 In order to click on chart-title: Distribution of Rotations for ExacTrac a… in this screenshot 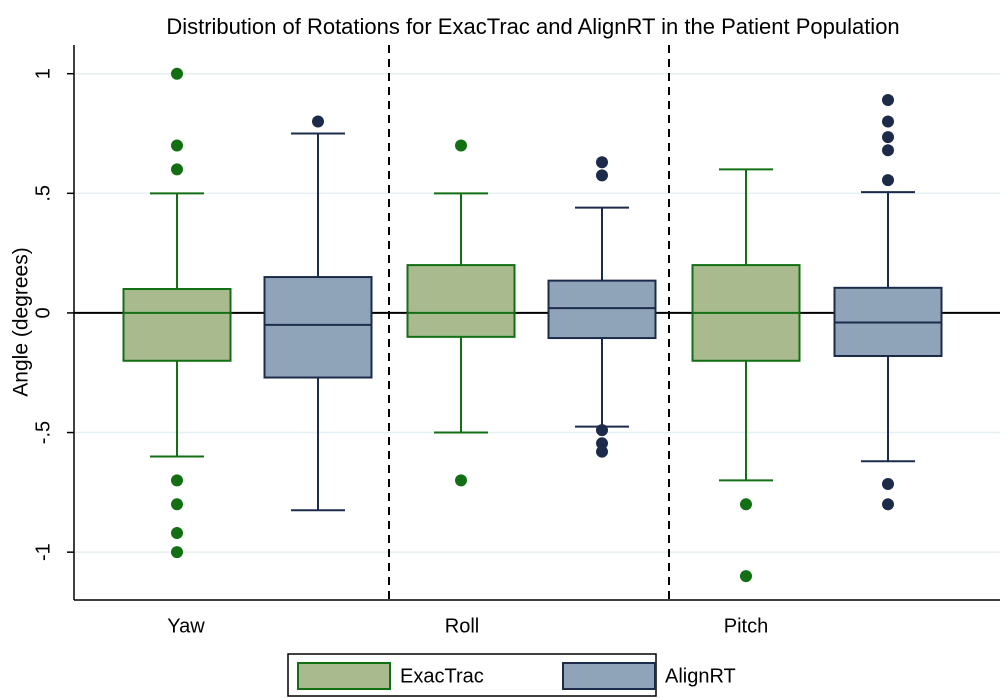, I will do `click(532, 26)`.